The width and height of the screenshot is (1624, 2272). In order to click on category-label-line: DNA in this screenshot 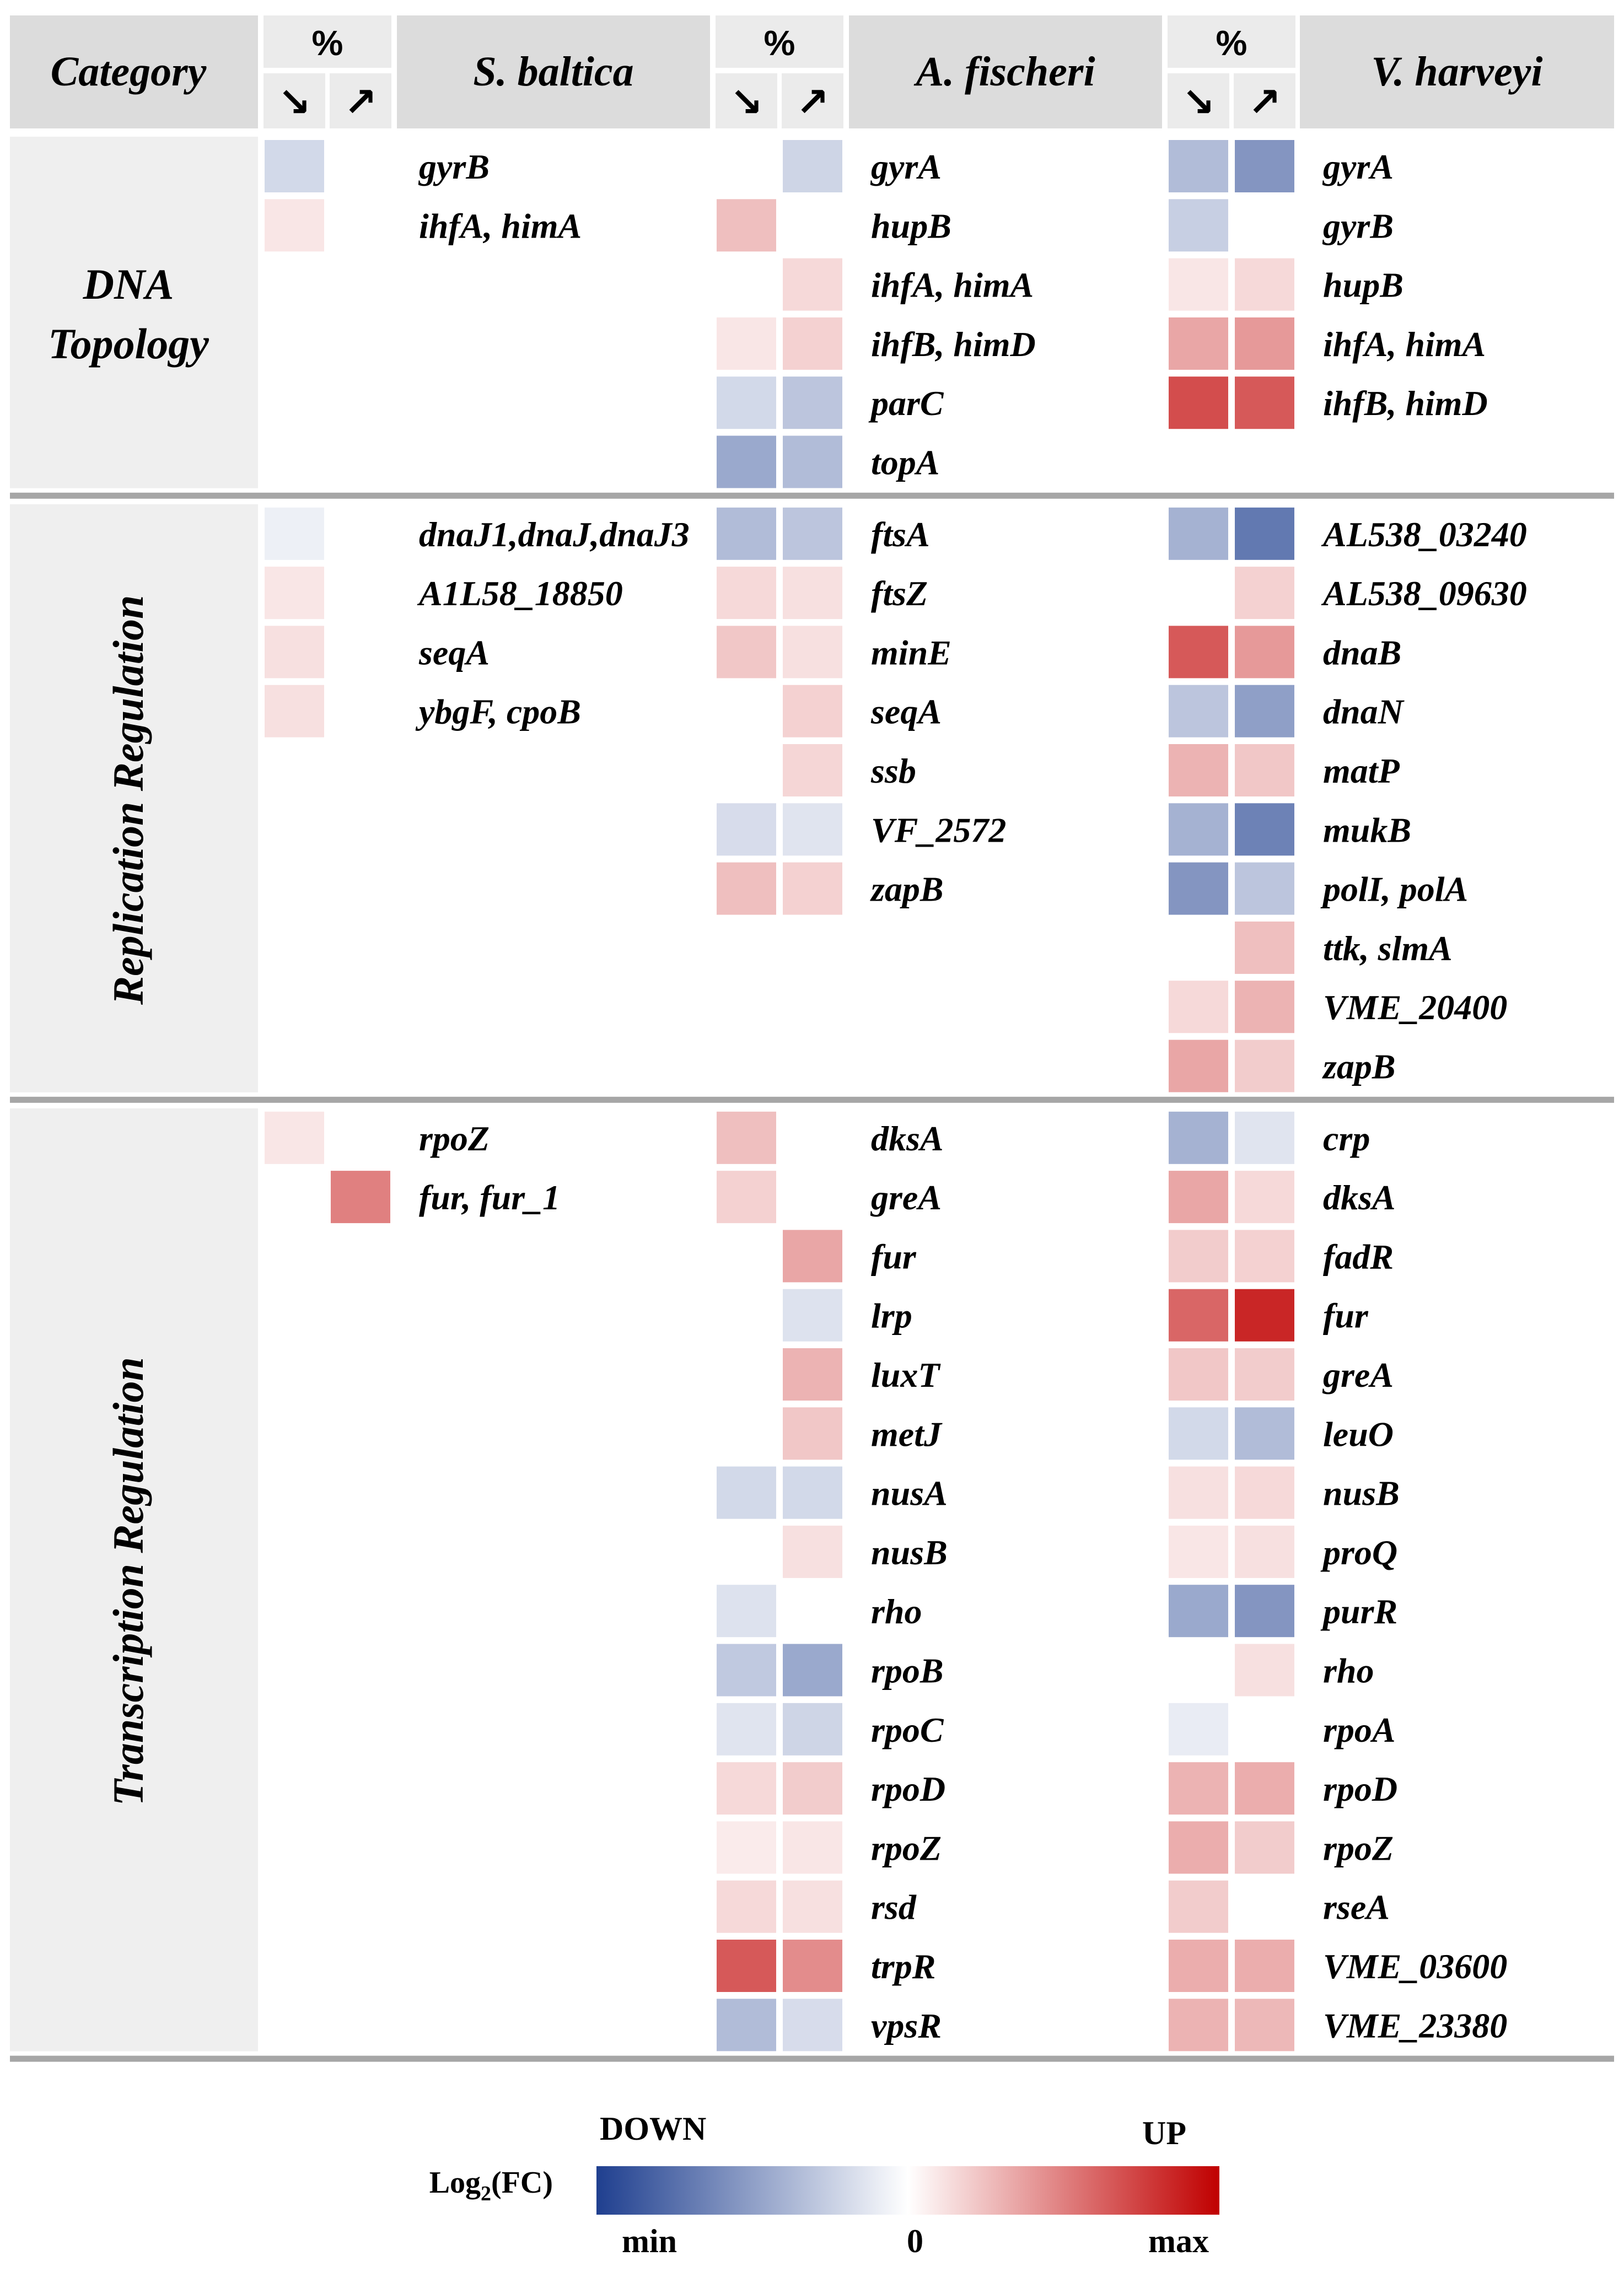, I will do `click(129, 284)`.